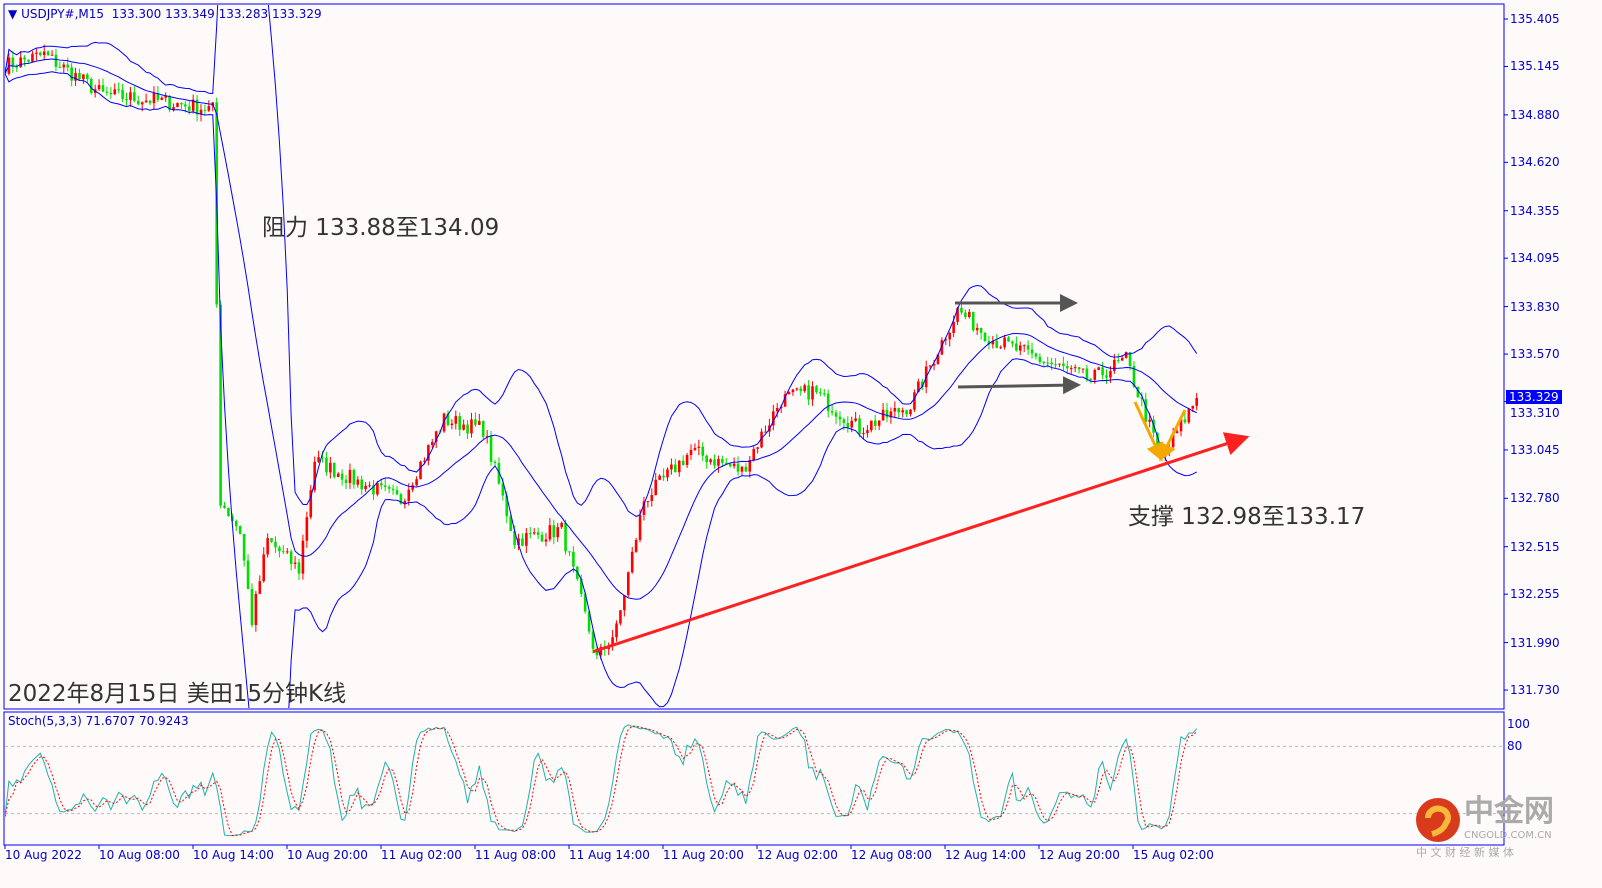 The height and width of the screenshot is (888, 1602). Describe the element at coordinates (797, 855) in the screenshot. I see `x-tick-label: 12 Aug 02:00` at that location.